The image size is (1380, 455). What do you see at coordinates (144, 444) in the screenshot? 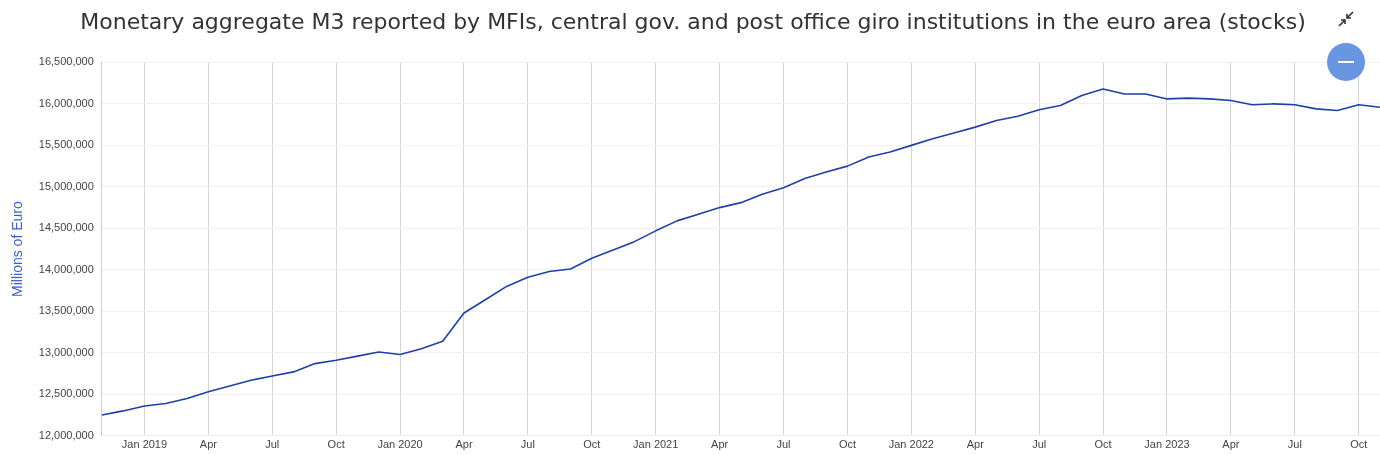
I see `x-tick-label: Jan 2019` at bounding box center [144, 444].